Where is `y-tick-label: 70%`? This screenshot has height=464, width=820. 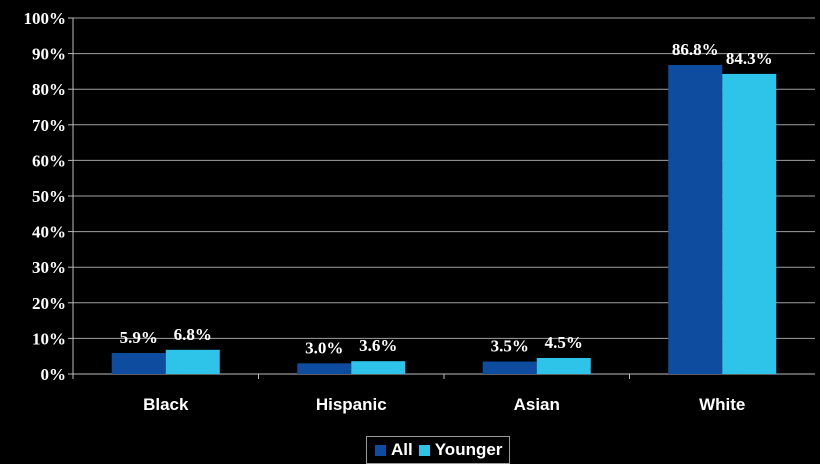
y-tick-label: 70% is located at coordinates (49, 125).